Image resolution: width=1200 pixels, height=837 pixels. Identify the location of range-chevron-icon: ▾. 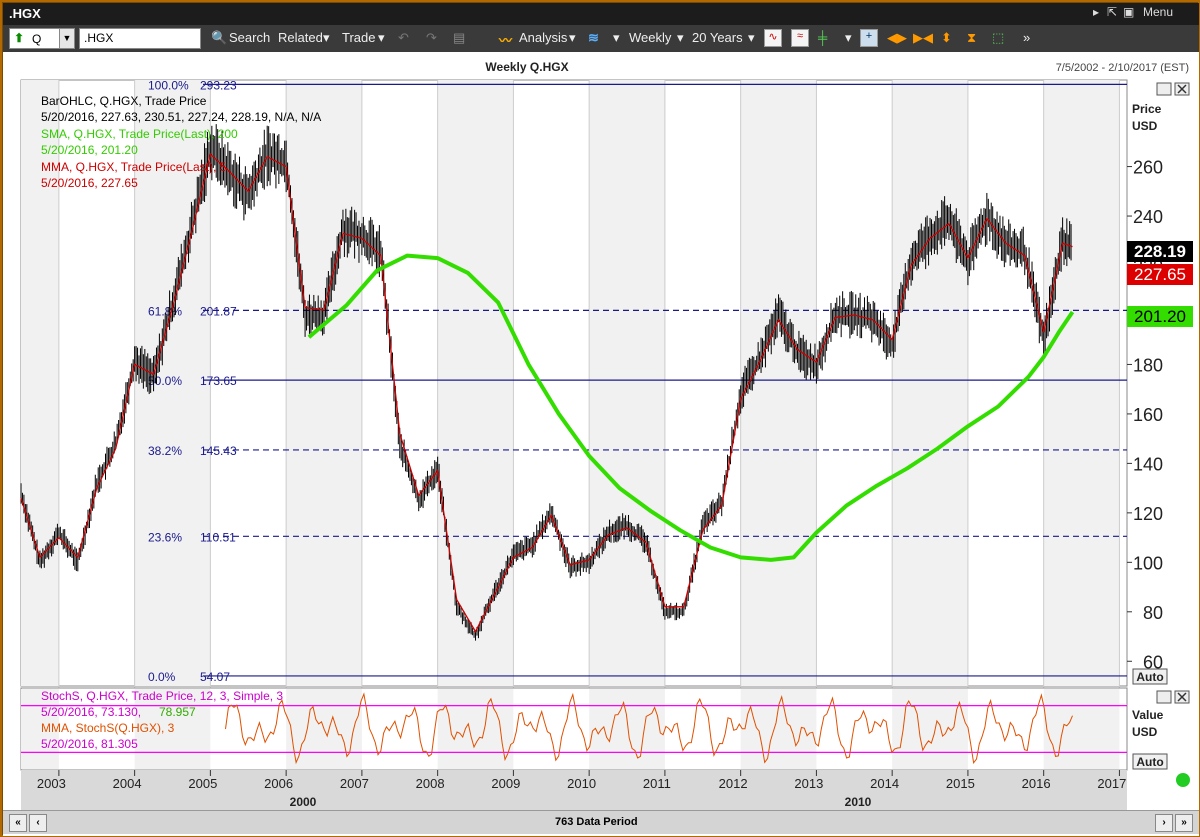
(751, 37).